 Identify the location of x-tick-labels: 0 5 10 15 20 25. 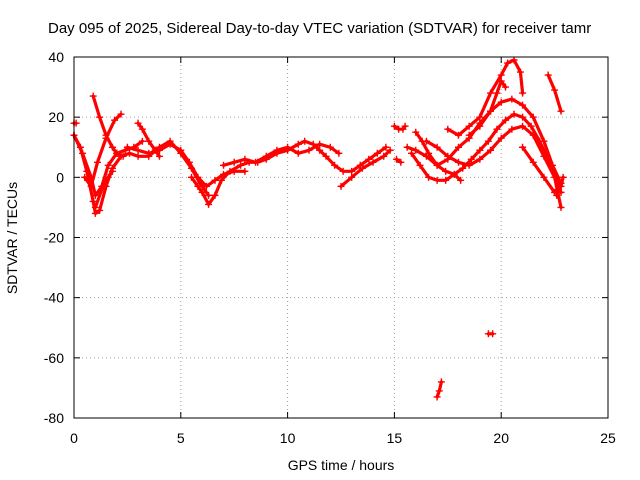
(343, 438).